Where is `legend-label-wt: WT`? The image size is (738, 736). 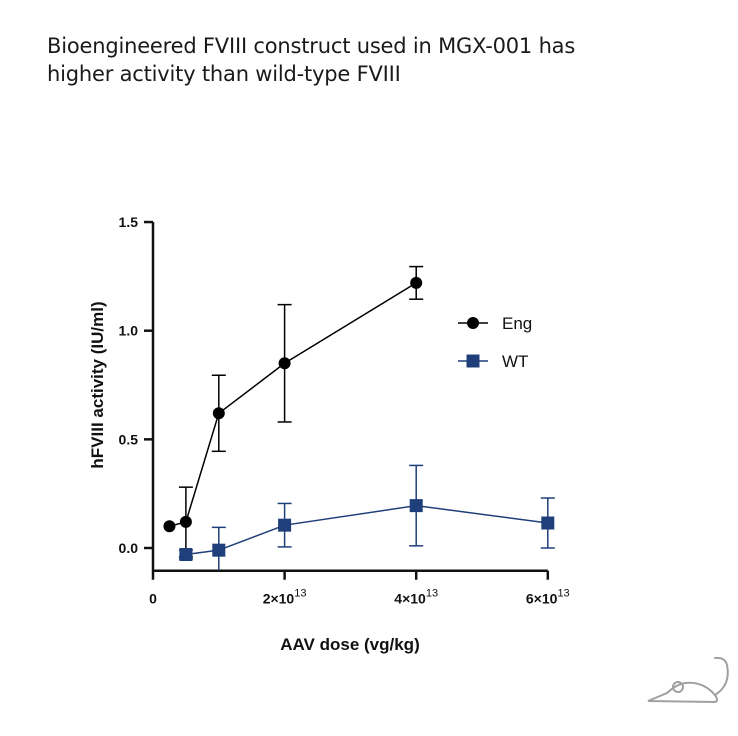 legend-label-wt: WT is located at coordinates (515, 361).